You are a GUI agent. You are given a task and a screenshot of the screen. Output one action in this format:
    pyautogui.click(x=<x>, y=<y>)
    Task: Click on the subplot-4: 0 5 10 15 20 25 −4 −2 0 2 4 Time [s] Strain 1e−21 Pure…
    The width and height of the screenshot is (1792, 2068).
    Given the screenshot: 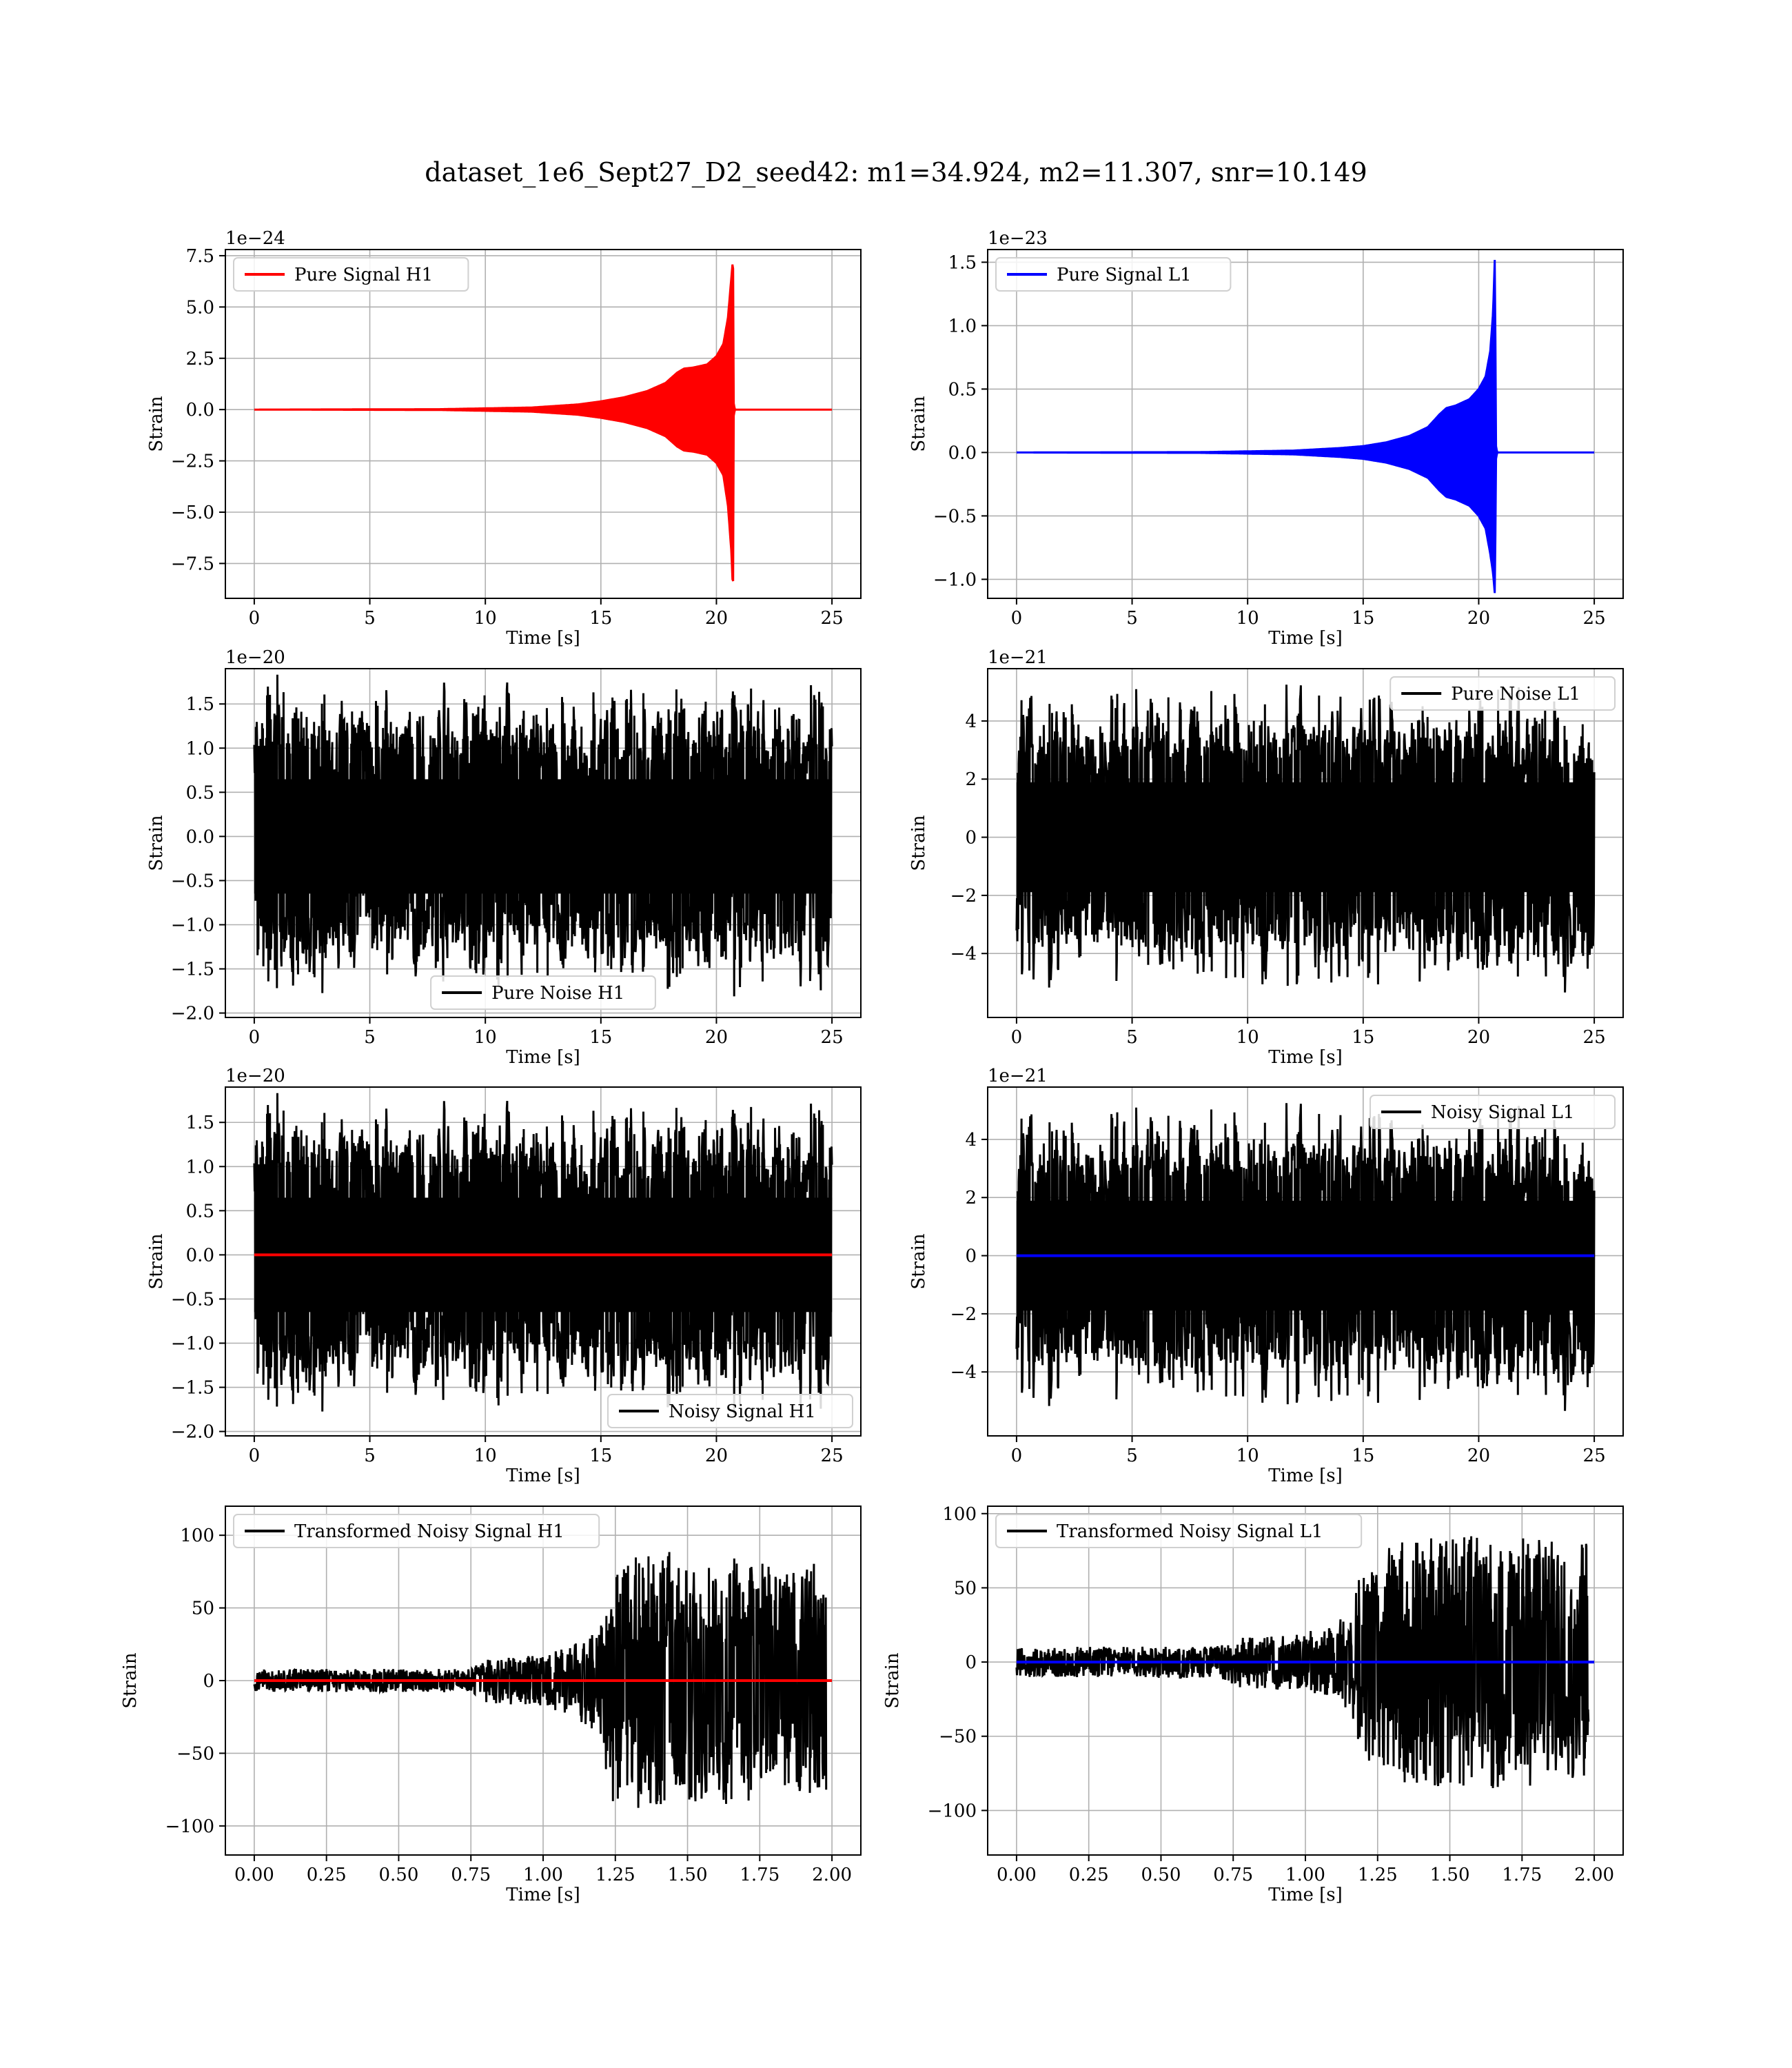 What is the action you would take?
    pyautogui.click(x=1266, y=857)
    